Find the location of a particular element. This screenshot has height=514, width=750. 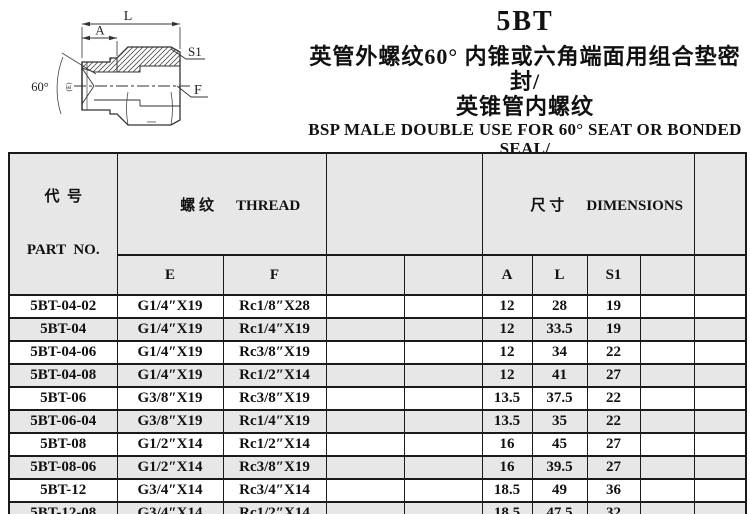

header-col-e: E is located at coordinates (170, 275).